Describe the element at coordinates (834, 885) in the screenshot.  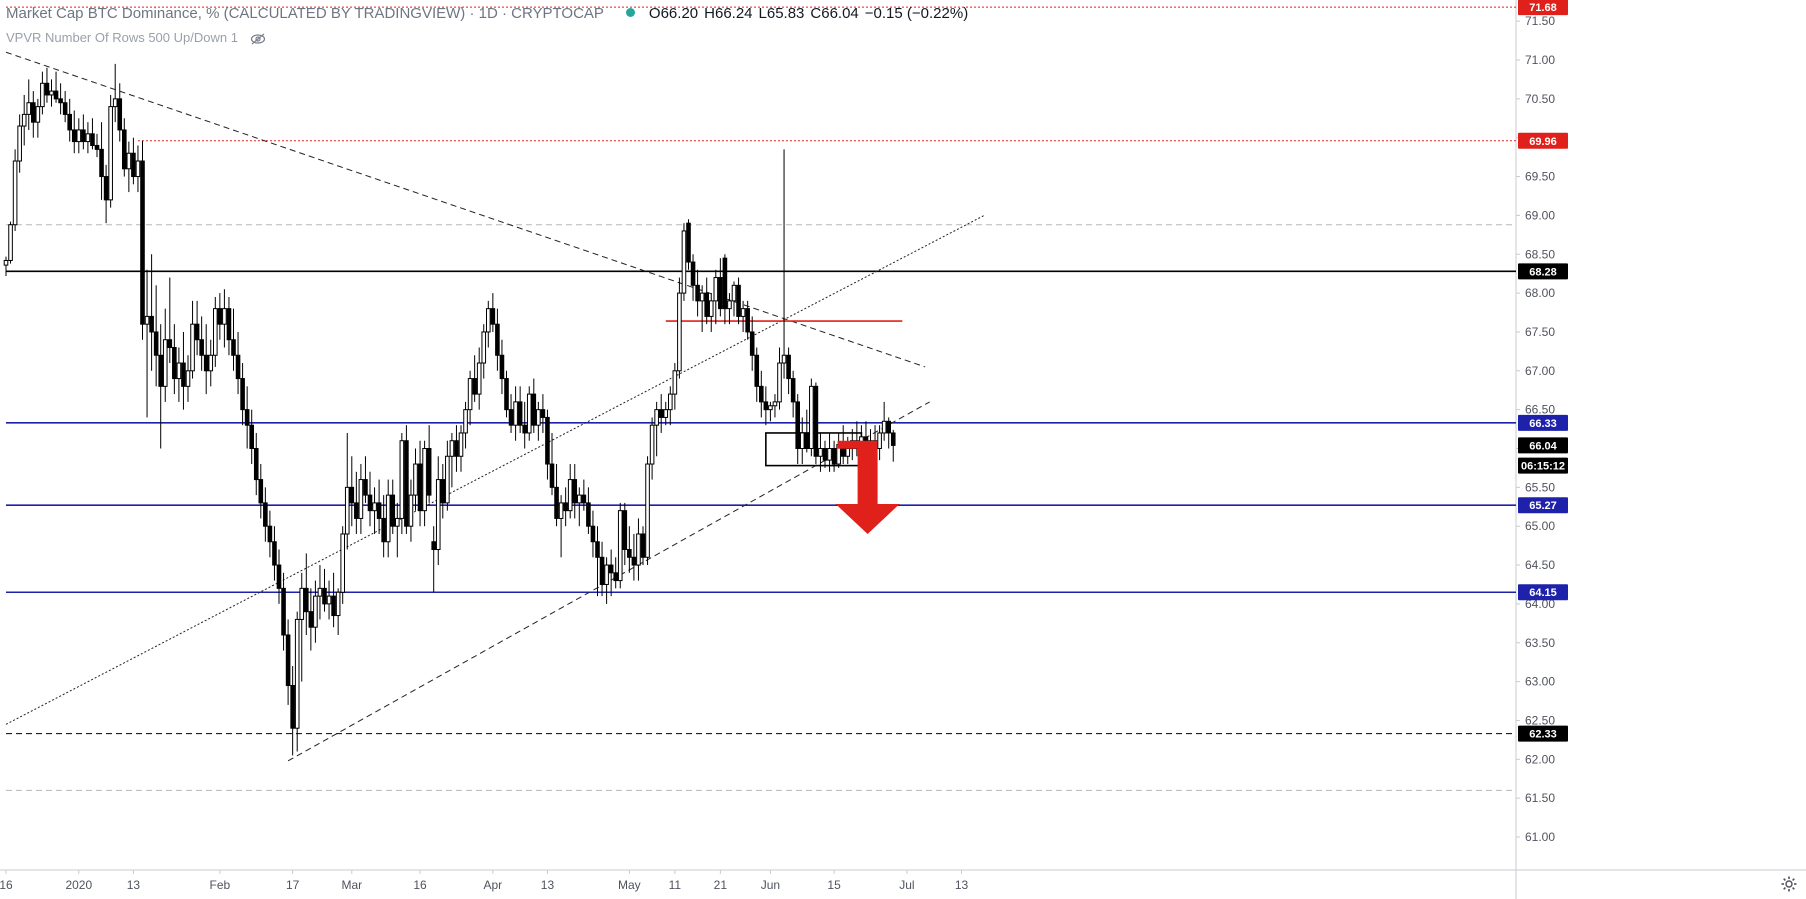
I see `x-tick-label: 15` at that location.